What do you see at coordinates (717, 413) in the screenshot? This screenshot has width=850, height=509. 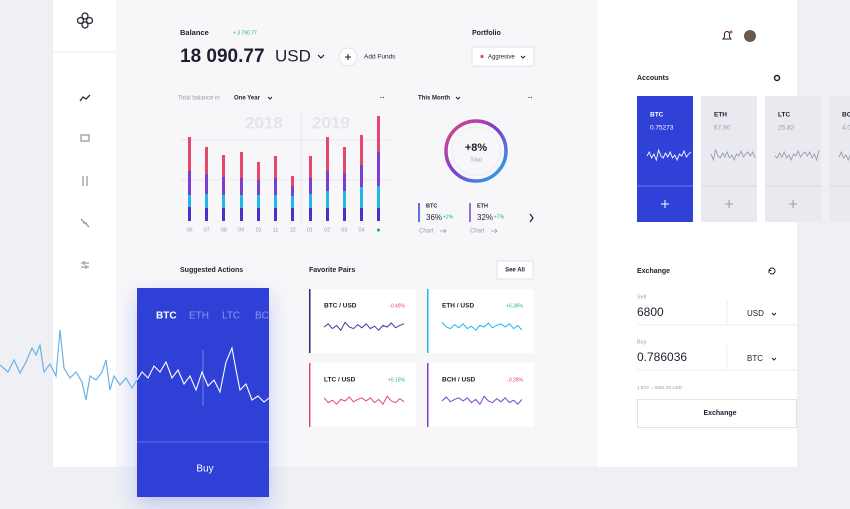 I see `exchange-button: Exchange` at bounding box center [717, 413].